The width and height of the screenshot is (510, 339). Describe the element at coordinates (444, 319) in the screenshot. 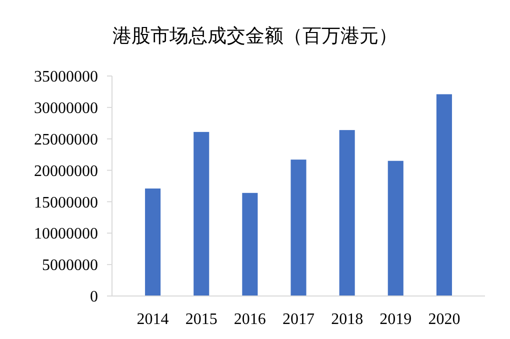

I see `x-tick-label: 2020` at that location.